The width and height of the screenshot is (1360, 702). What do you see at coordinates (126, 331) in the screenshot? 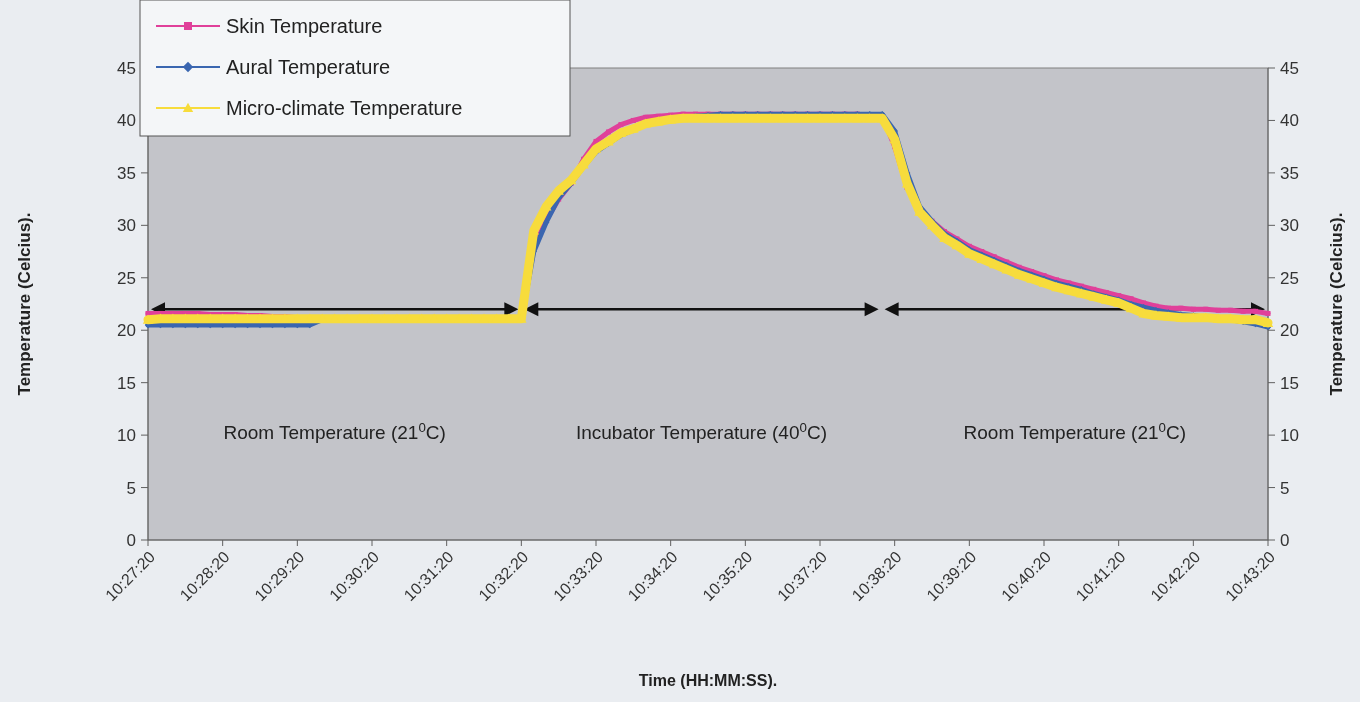
I see `y-tick-label: 20` at bounding box center [126, 331].